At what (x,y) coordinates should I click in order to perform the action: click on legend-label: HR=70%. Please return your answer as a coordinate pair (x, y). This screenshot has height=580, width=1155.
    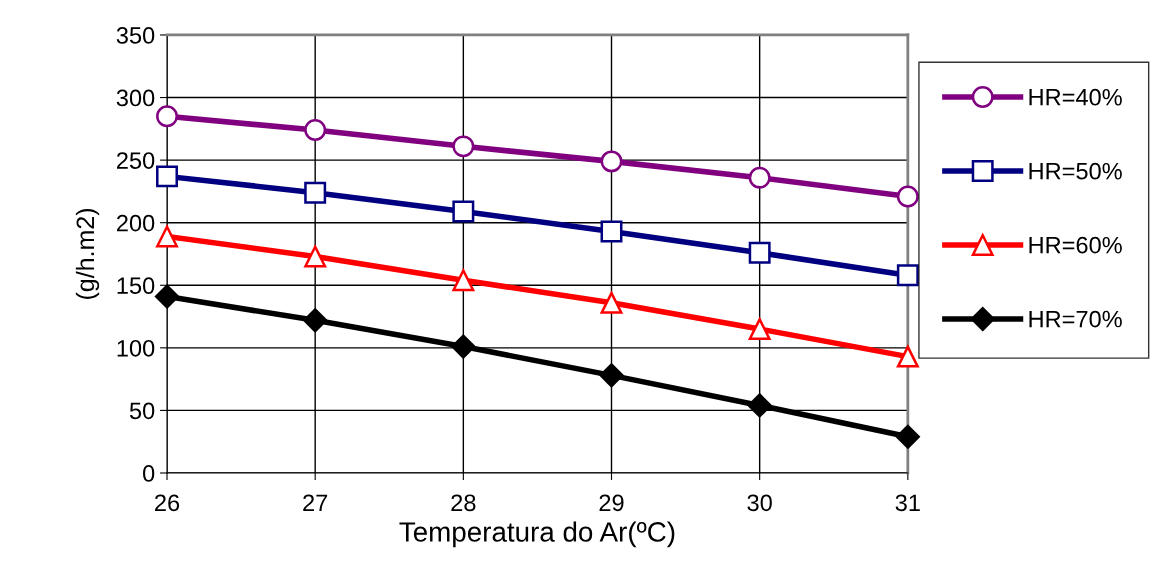
    Looking at the image, I should click on (1075, 319).